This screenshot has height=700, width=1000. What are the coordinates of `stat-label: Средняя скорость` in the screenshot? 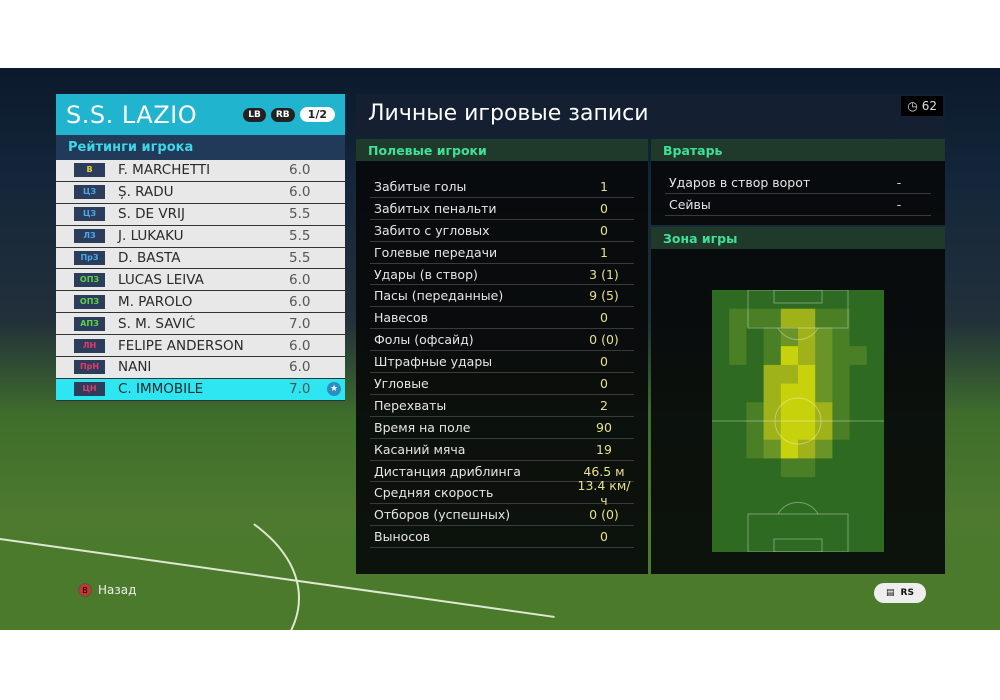 It's located at (434, 493).